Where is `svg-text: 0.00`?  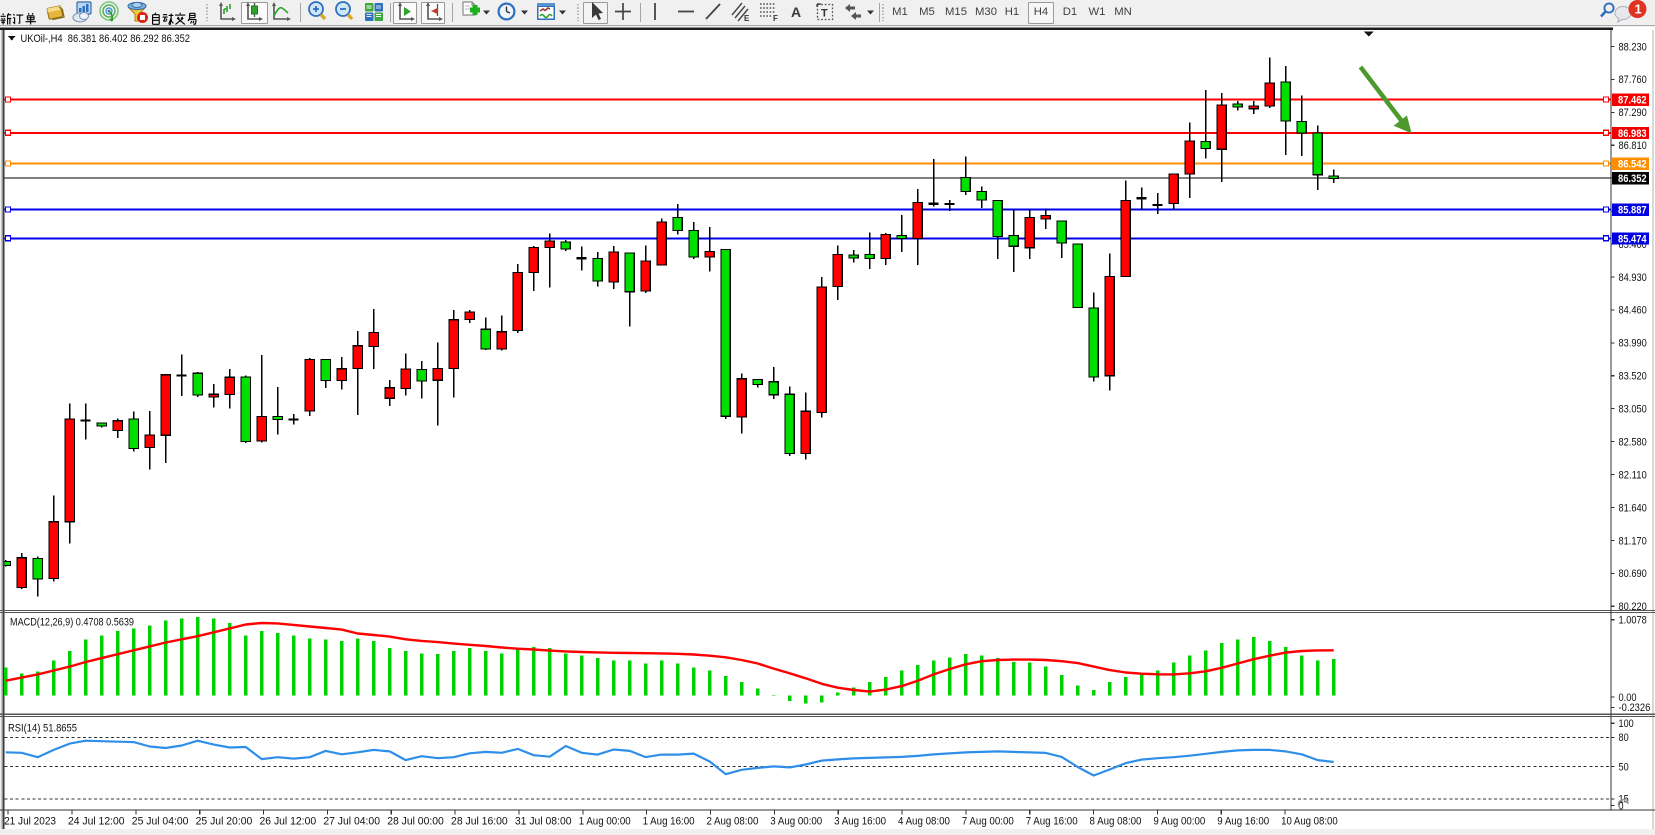 svg-text: 0.00 is located at coordinates (1628, 698).